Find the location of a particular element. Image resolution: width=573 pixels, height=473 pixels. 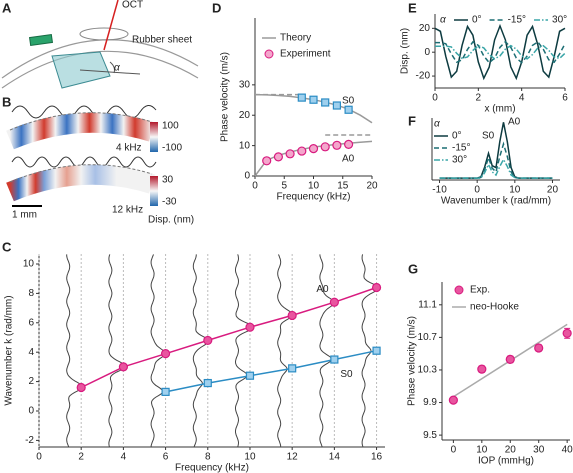

panel-label: F is located at coordinates (412, 120).